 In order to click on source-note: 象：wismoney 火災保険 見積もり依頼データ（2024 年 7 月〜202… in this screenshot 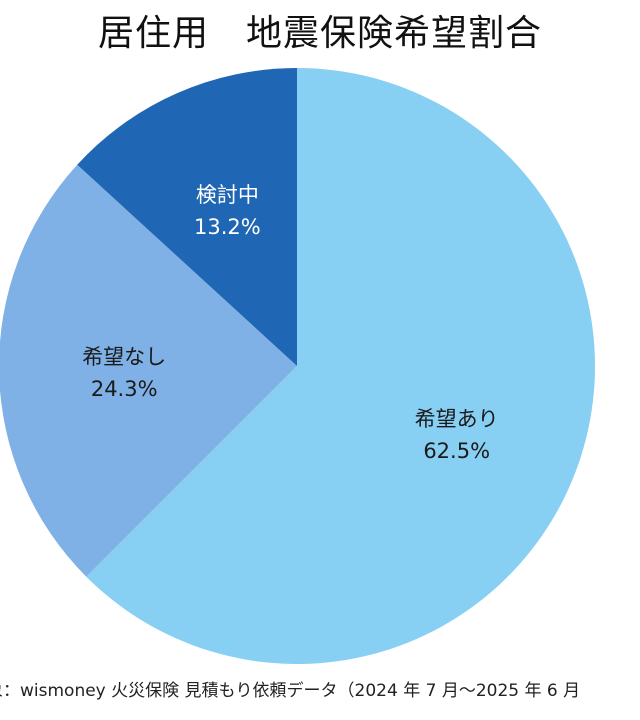, I will do `click(290, 691)`.